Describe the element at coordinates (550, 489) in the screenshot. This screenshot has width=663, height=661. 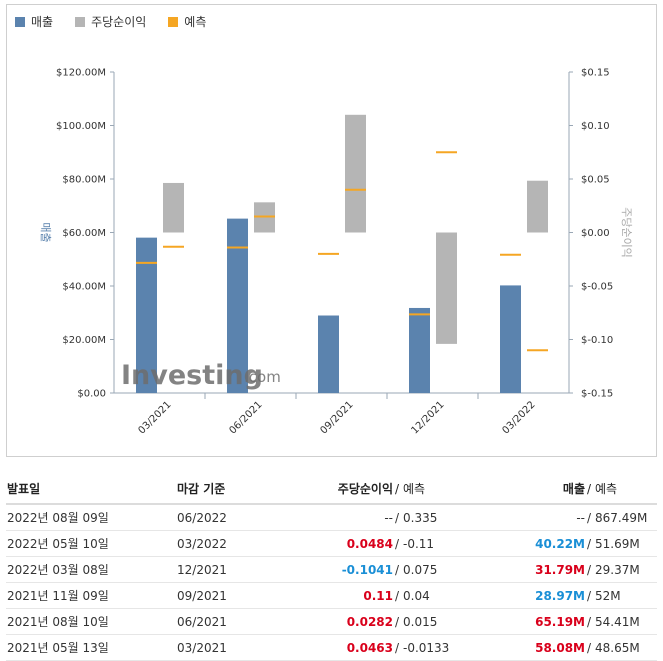
I see `header-revenue: 매출` at that location.